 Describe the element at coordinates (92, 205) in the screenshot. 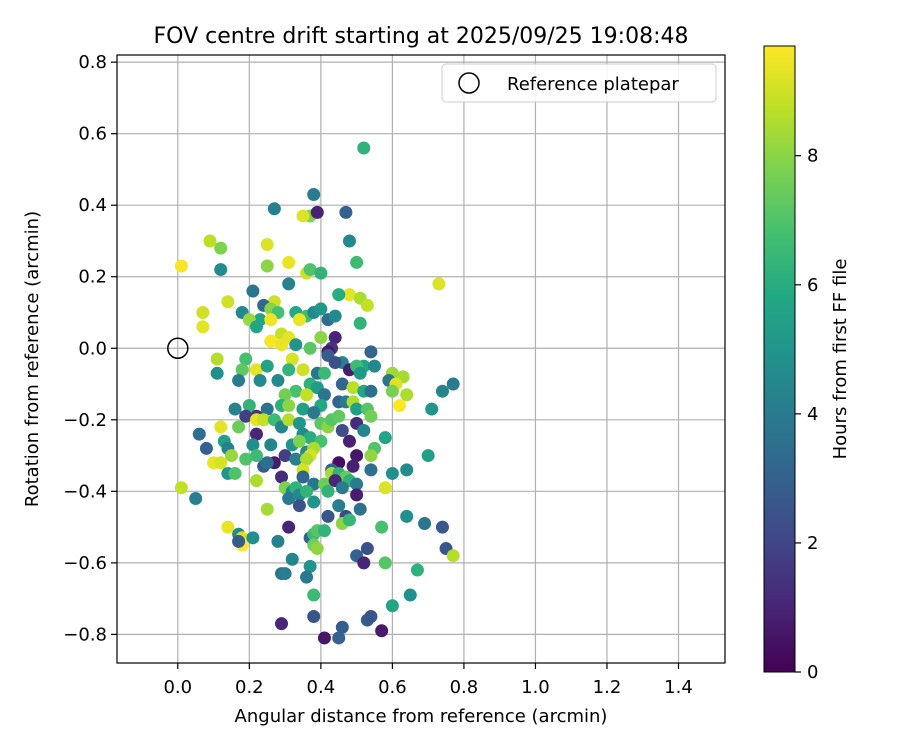

I see `y-tick-label: 0.4` at that location.